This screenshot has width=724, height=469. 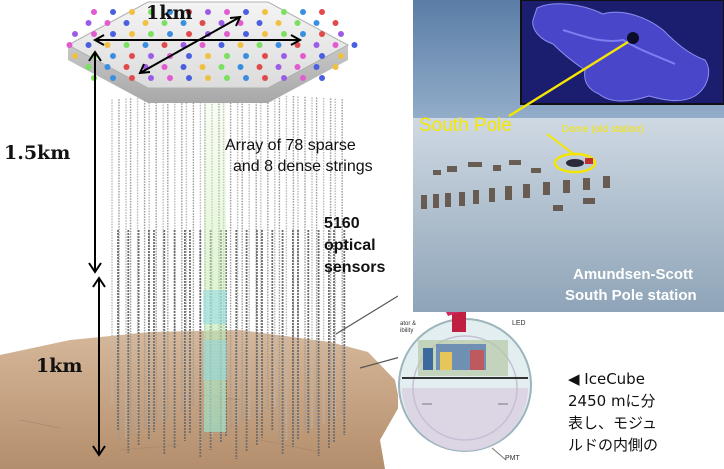 What do you see at coordinates (37, 153) in the screenshot?
I see `depth-label-top: 1.5km` at bounding box center [37, 153].